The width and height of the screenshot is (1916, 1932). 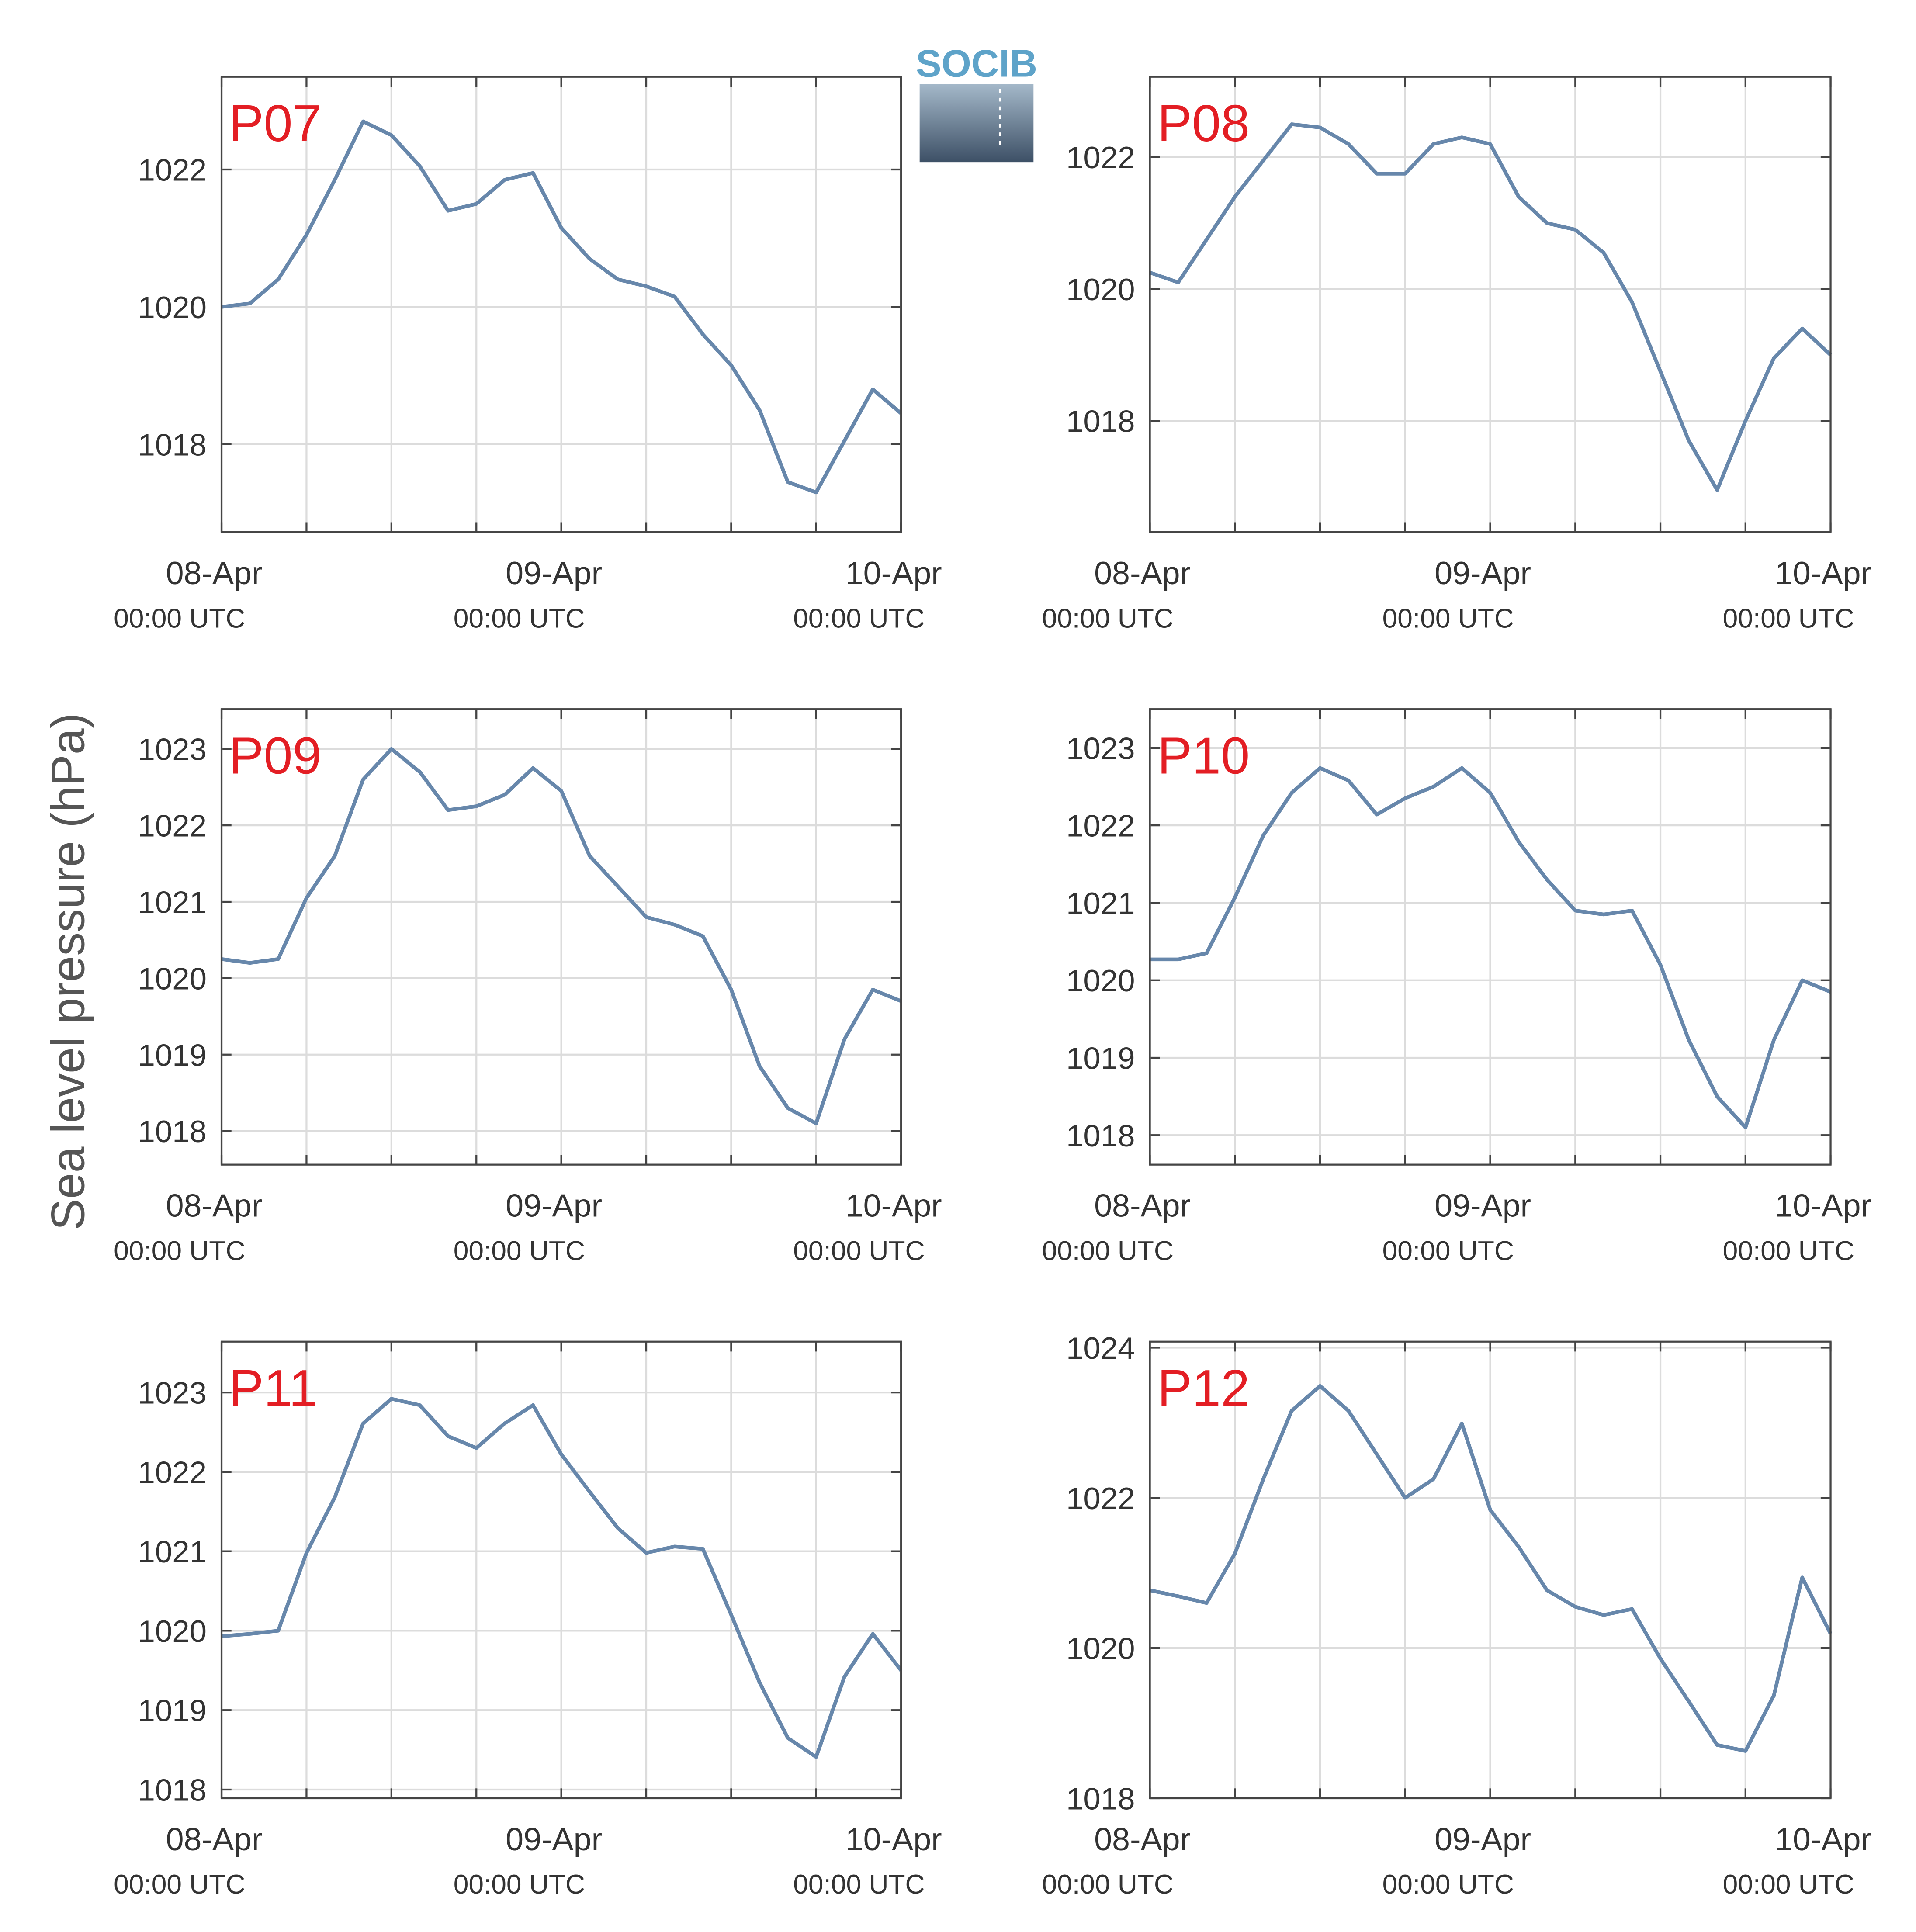 I want to click on panel-title: P10, so click(x=1203, y=756).